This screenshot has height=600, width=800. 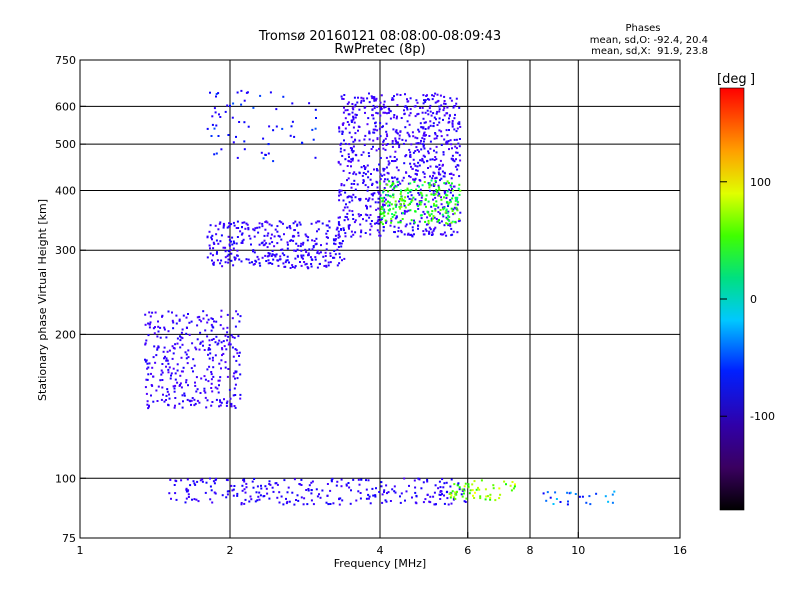 I want to click on x-axis-label: Frequency [MHz], so click(x=380, y=563).